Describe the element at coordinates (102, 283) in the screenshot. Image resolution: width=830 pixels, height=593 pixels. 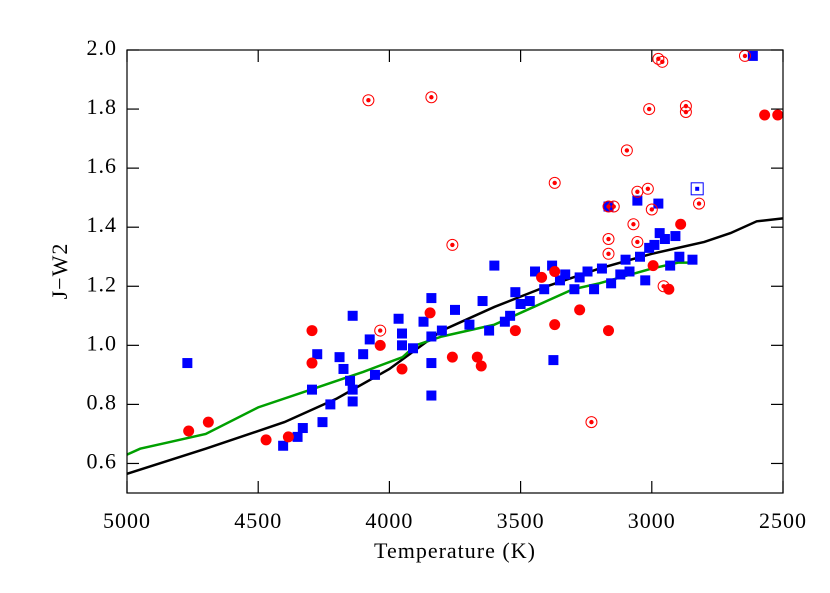
I see `y-tick-label: 1.2` at that location.